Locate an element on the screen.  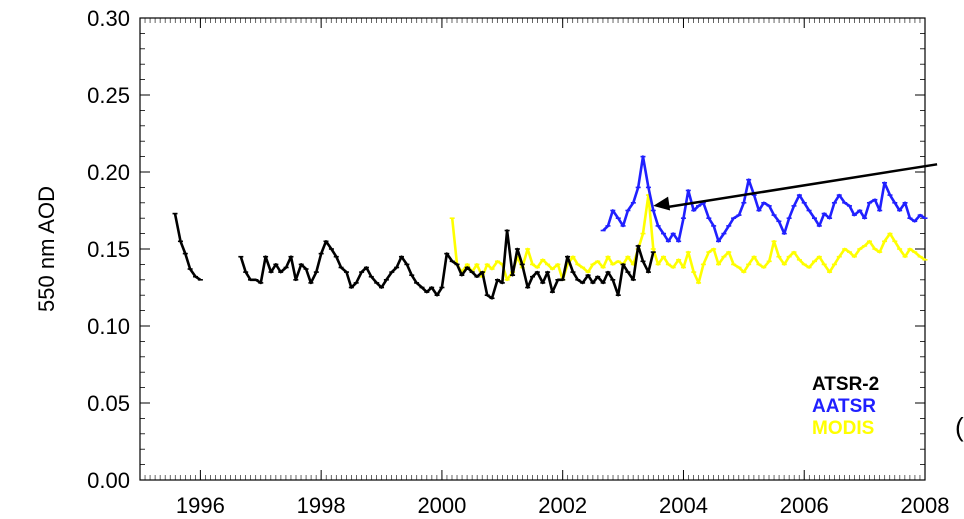
stray-glyph: ( is located at coordinates (959, 427).